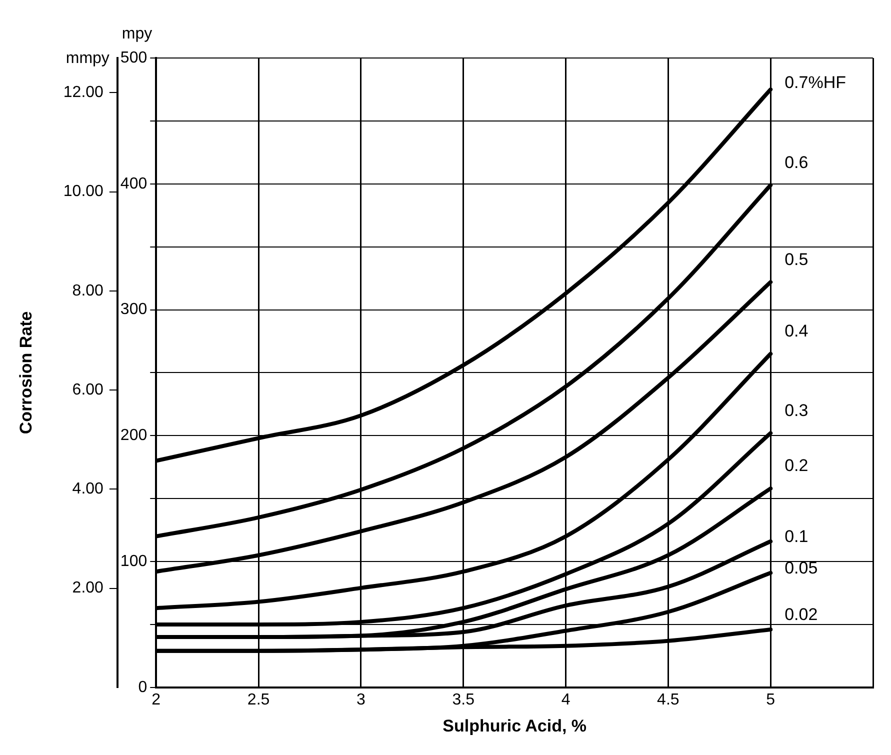  What do you see at coordinates (258, 699) in the screenshot?
I see `x-tick-label: 2.5` at bounding box center [258, 699].